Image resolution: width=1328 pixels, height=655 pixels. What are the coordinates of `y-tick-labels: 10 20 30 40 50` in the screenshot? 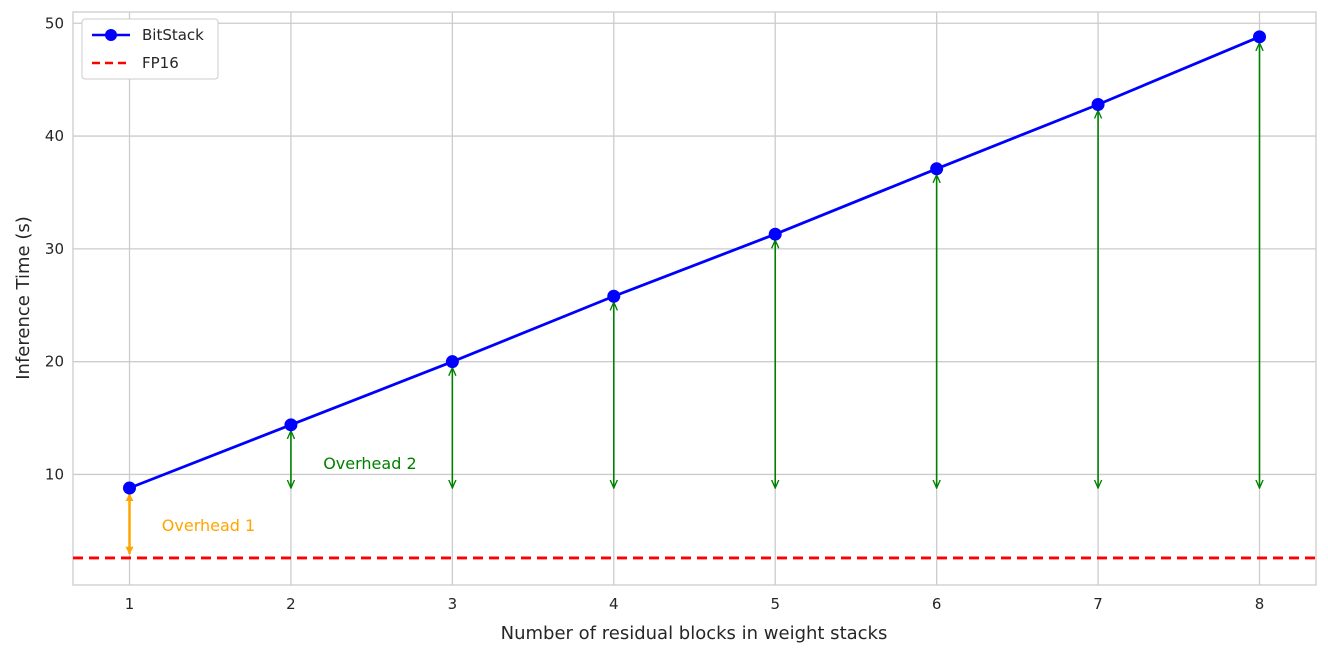 It's located at (54, 248).